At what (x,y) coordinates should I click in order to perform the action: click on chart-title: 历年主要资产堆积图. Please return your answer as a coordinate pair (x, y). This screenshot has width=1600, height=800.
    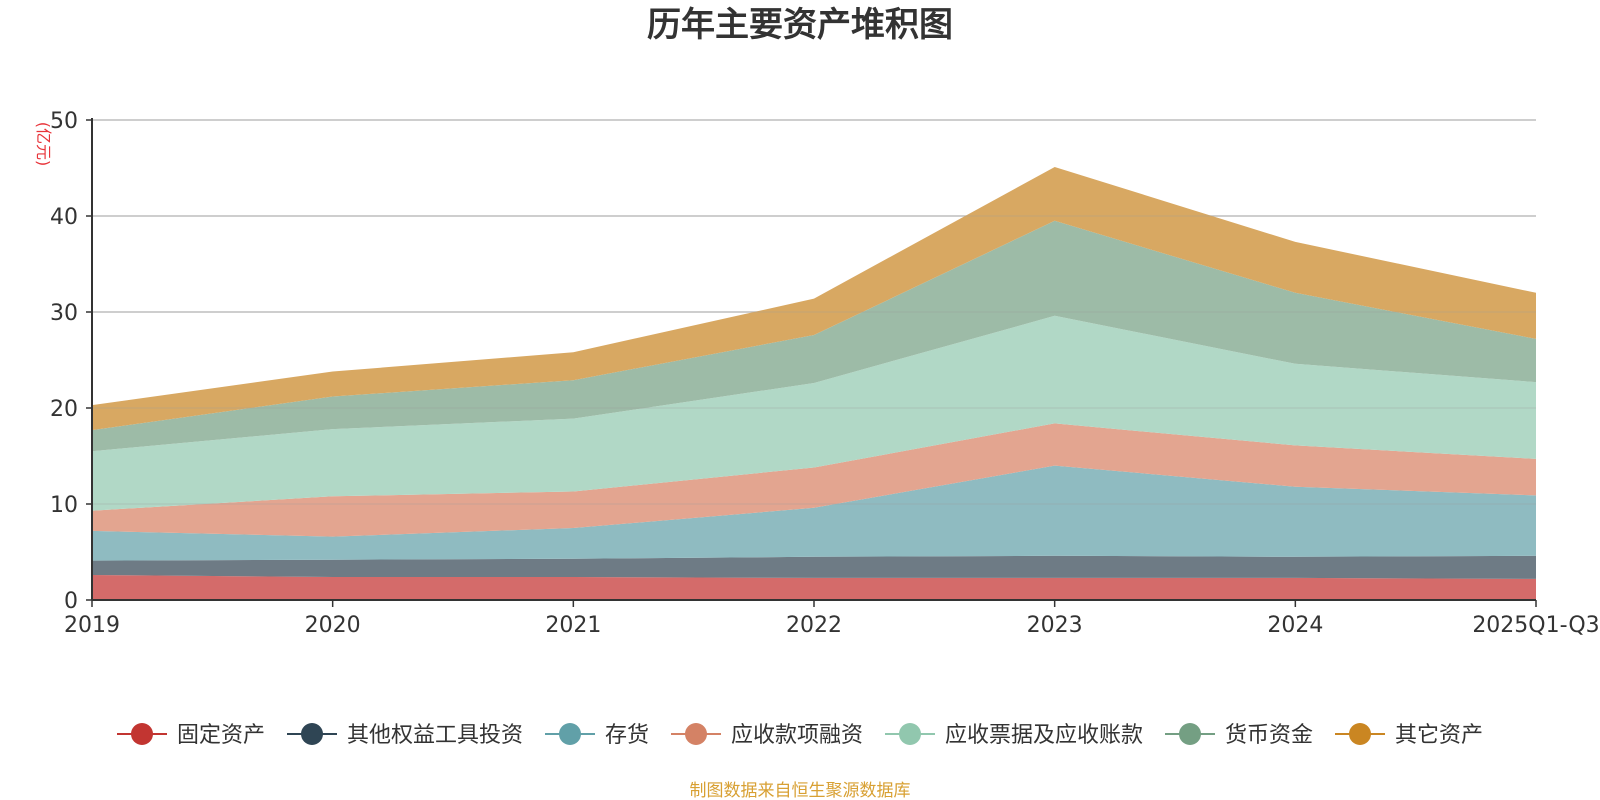
    Looking at the image, I should click on (800, 25).